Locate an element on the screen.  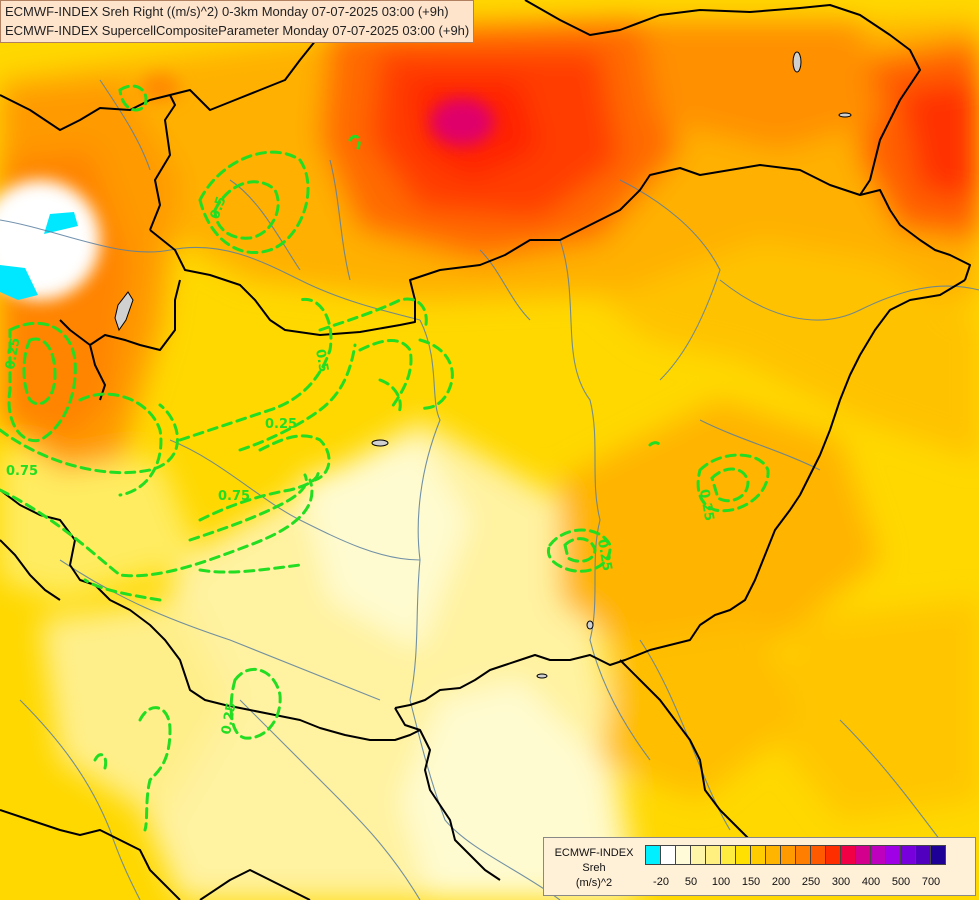
legend-tick-label: 500 is located at coordinates (901, 882).